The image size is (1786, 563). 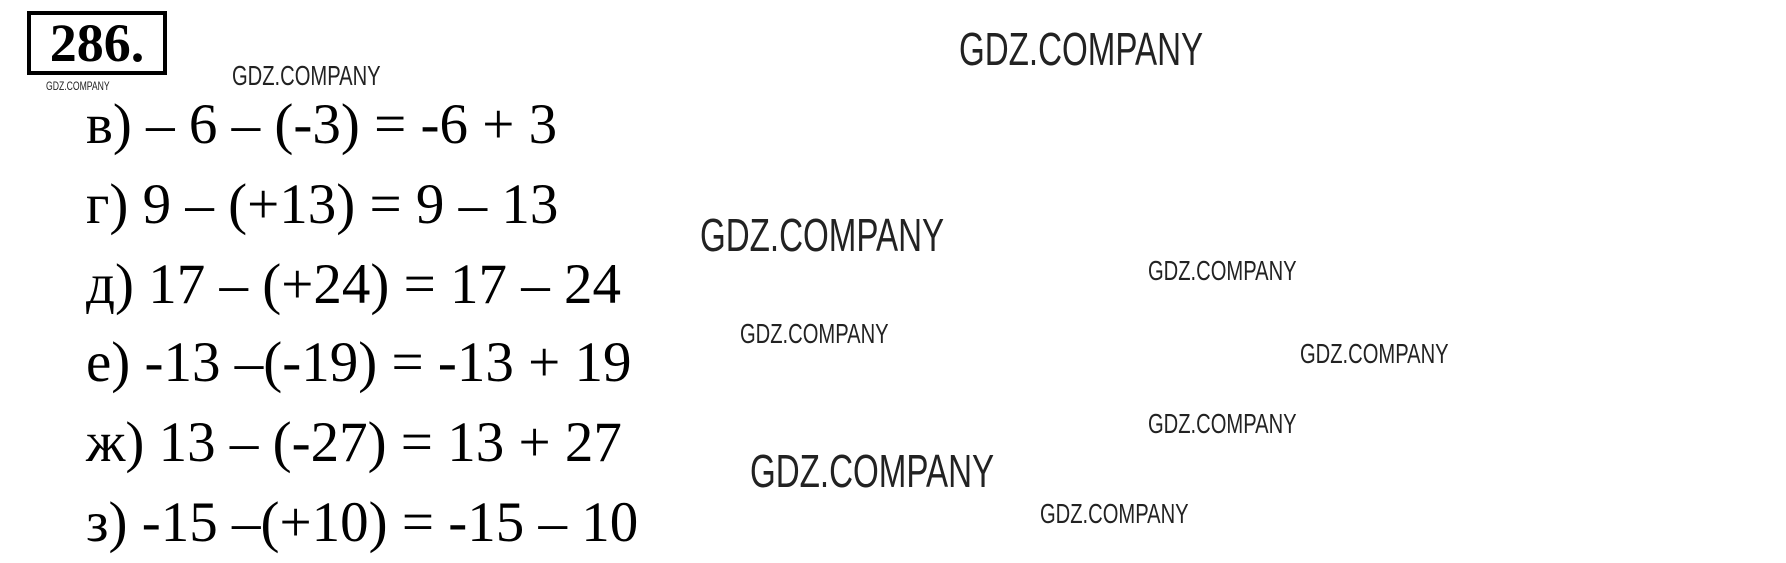 What do you see at coordinates (97, 43) in the screenshot?
I see `problem-number: 286.` at bounding box center [97, 43].